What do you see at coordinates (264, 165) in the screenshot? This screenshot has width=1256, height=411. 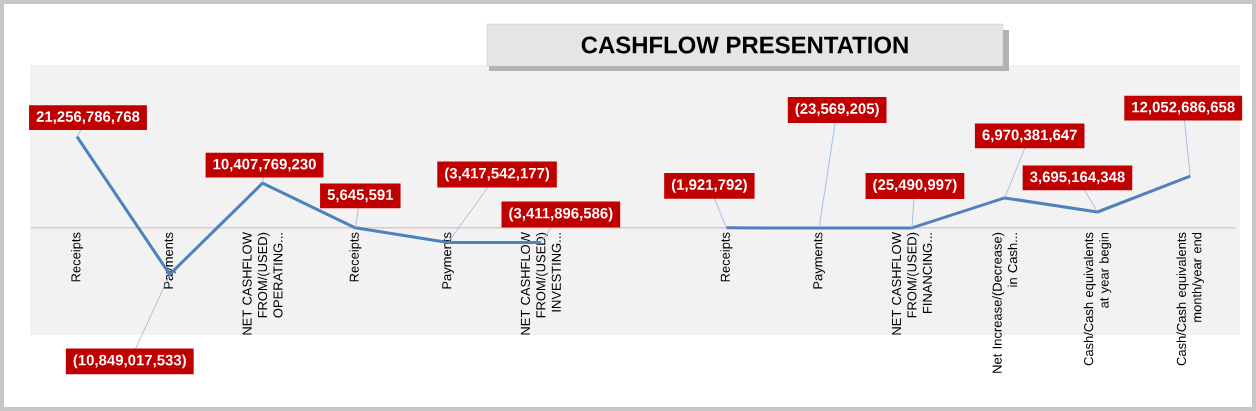 I see `data-label: 10,407,769,230` at bounding box center [264, 165].